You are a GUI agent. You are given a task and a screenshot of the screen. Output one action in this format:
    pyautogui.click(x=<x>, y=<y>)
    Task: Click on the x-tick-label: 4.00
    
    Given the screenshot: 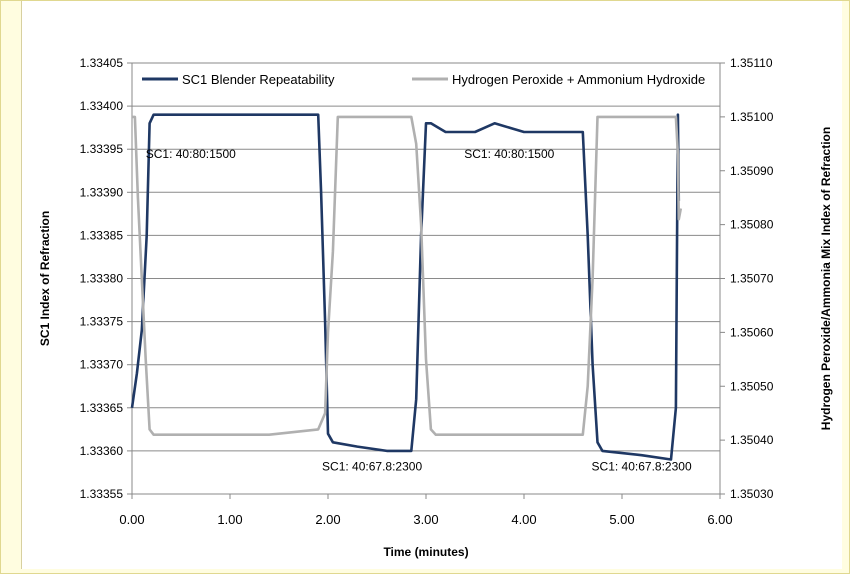 What is the action you would take?
    pyautogui.click(x=523, y=519)
    